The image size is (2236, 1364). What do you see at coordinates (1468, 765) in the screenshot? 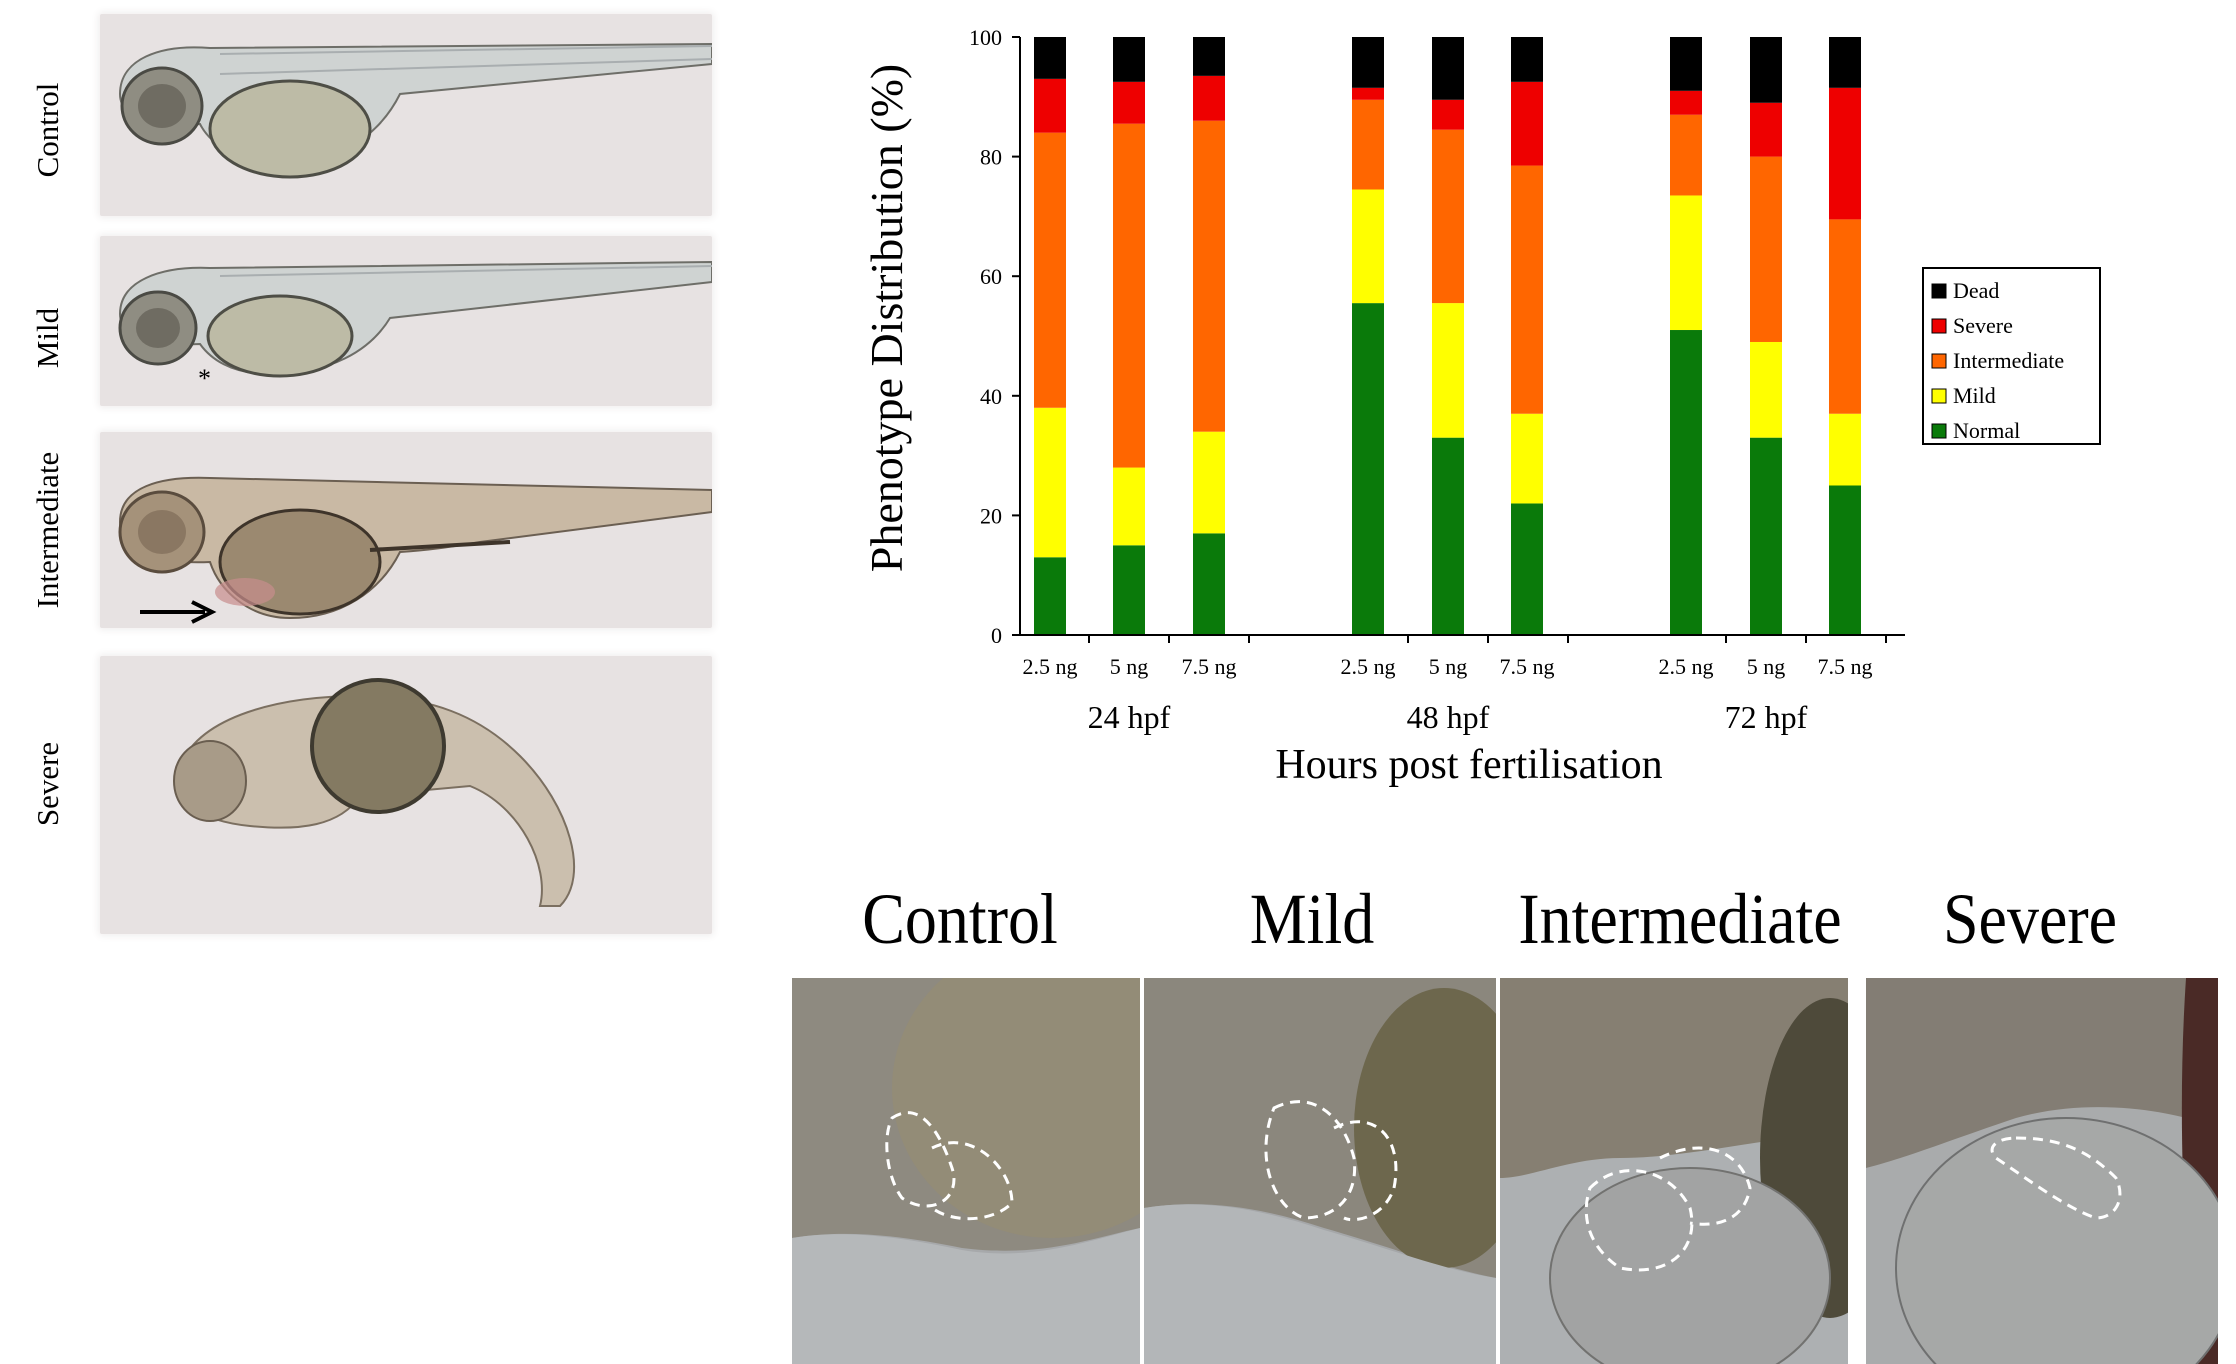
I see `x-axis-label: Hours post fertilisation` at bounding box center [1468, 765].